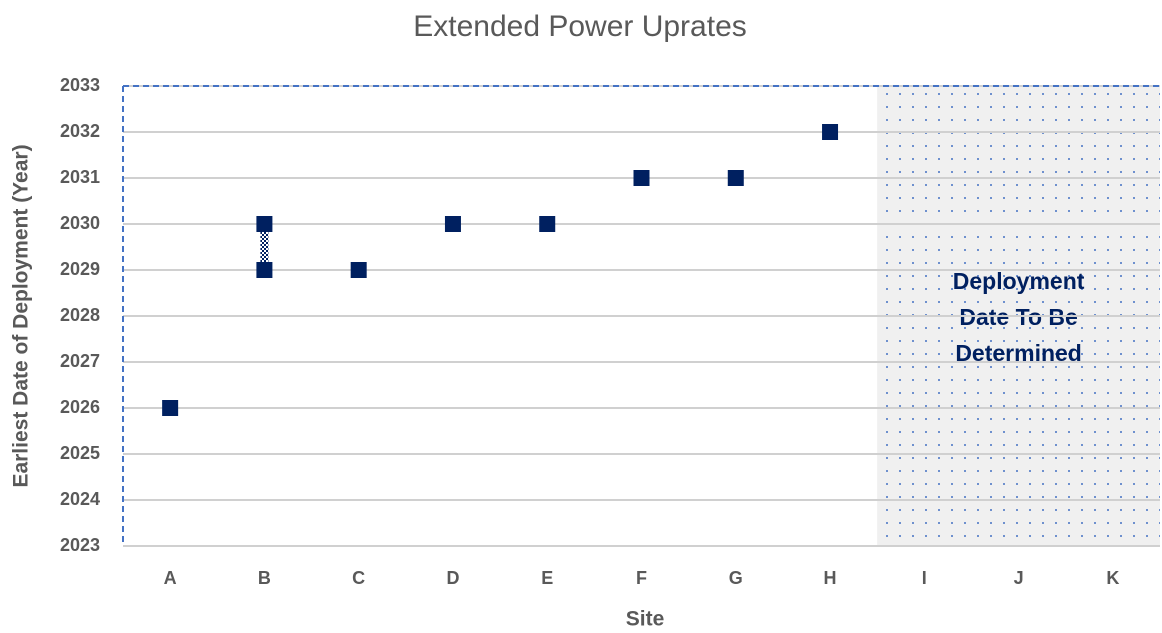 This screenshot has height=633, width=1162. I want to click on x-tick-label: K, so click(1112, 578).